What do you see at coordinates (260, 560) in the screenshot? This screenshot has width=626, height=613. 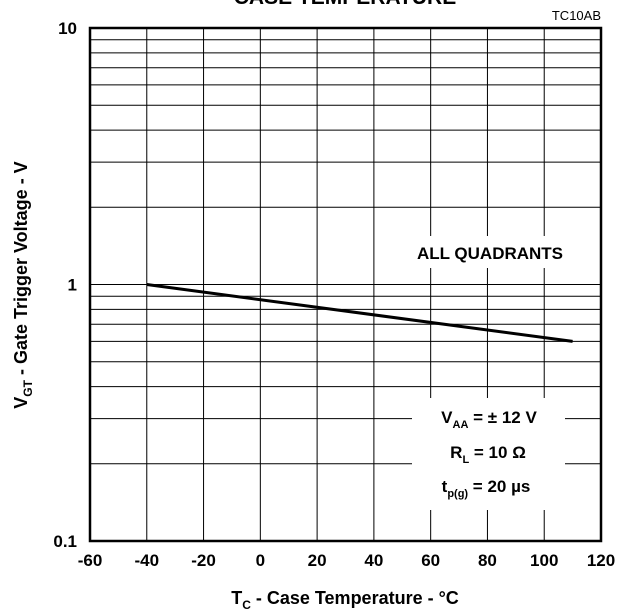 I see `x-tick-label-3: 0` at bounding box center [260, 560].